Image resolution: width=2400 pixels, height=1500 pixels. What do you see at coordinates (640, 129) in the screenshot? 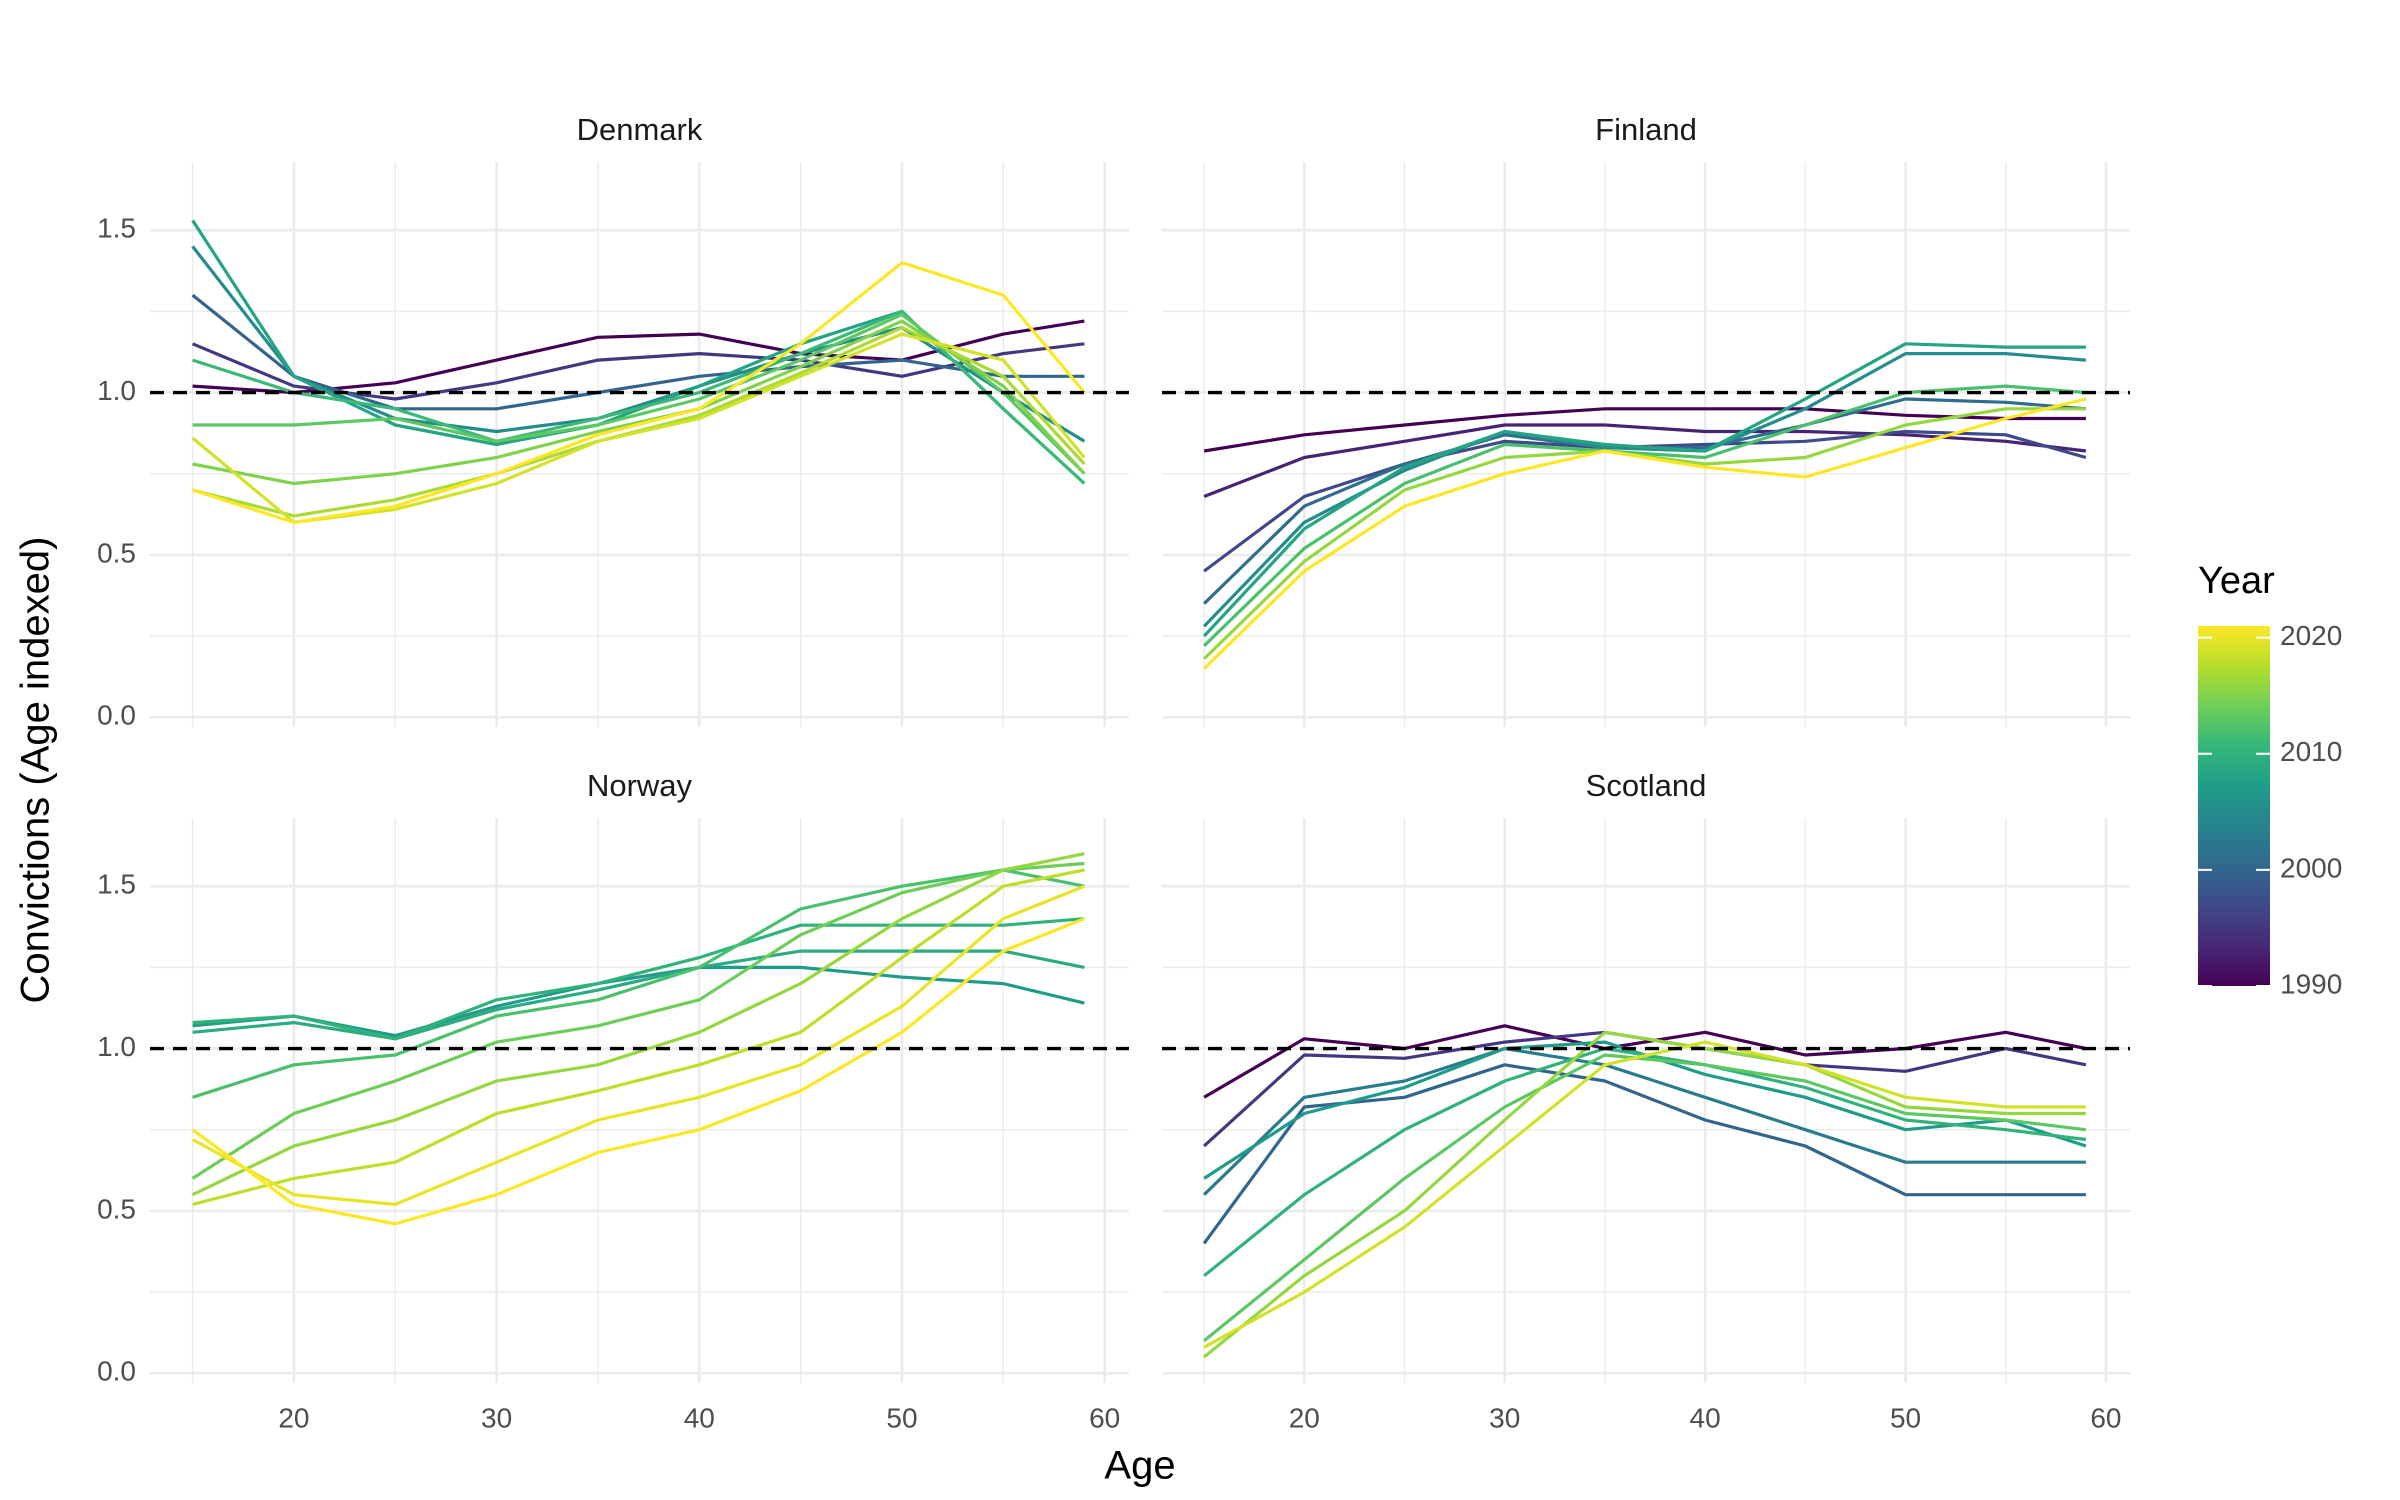
I see `facet-title: Denmark` at bounding box center [640, 129].